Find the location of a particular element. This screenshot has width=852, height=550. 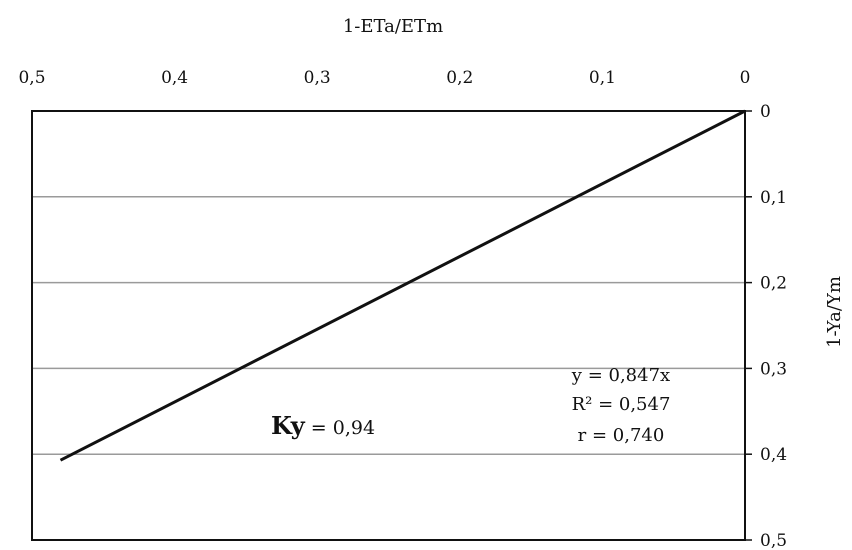

ky-value: = 0,94 is located at coordinates (340, 428).